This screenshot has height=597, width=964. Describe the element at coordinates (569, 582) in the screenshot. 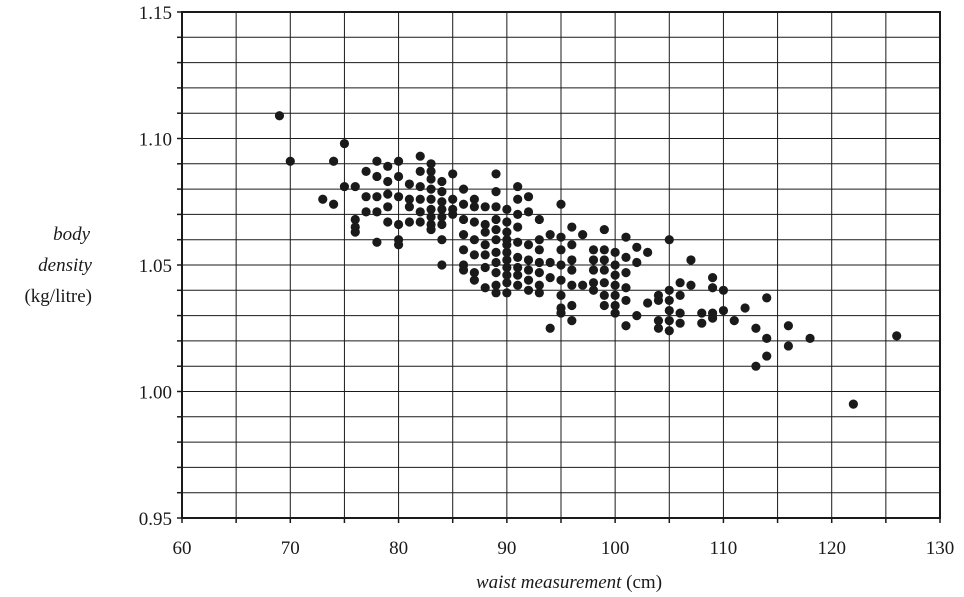

I see `x-axis-title: waist measurement (cm)` at that location.